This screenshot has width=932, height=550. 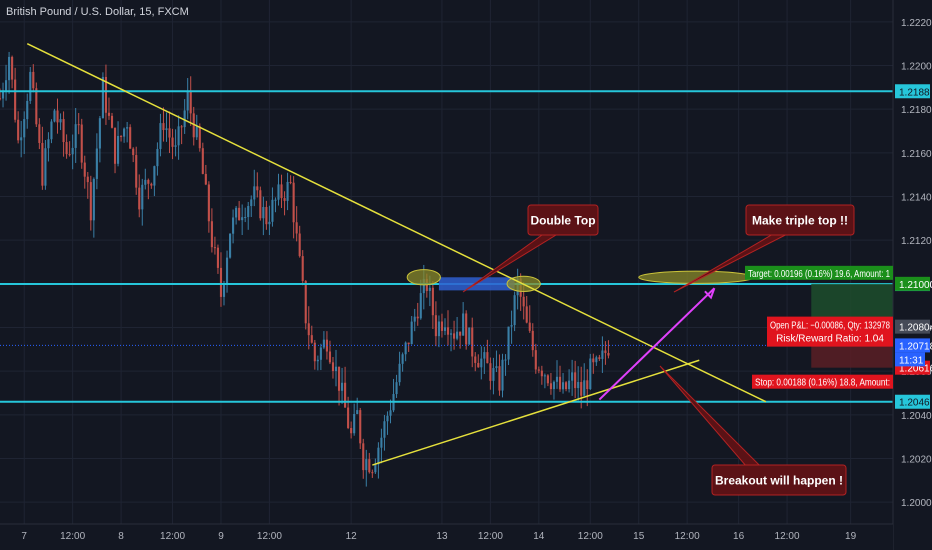 I want to click on price-marker, so click(x=912, y=91).